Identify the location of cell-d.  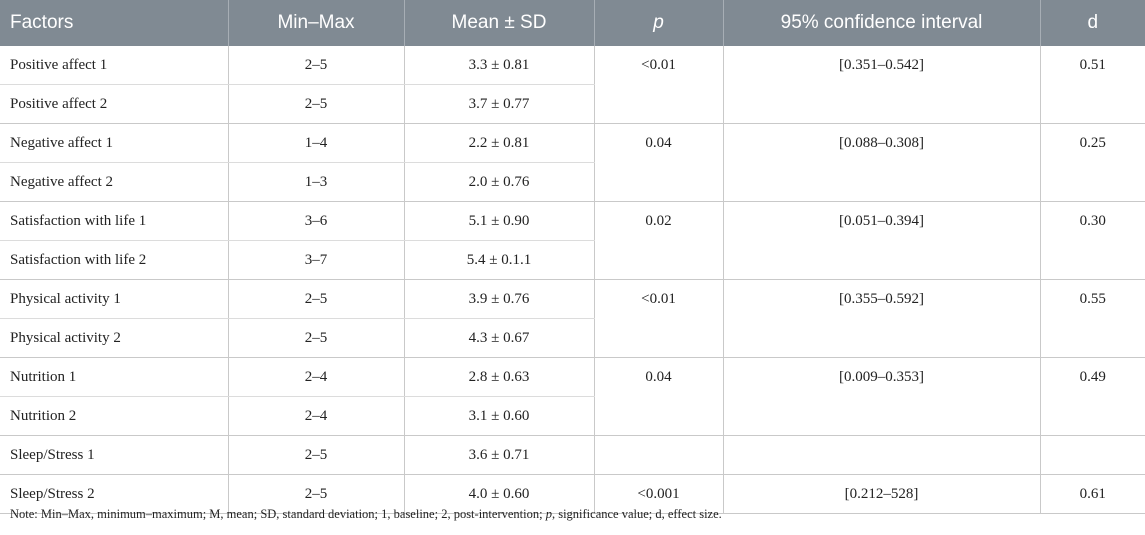
(1092, 455).